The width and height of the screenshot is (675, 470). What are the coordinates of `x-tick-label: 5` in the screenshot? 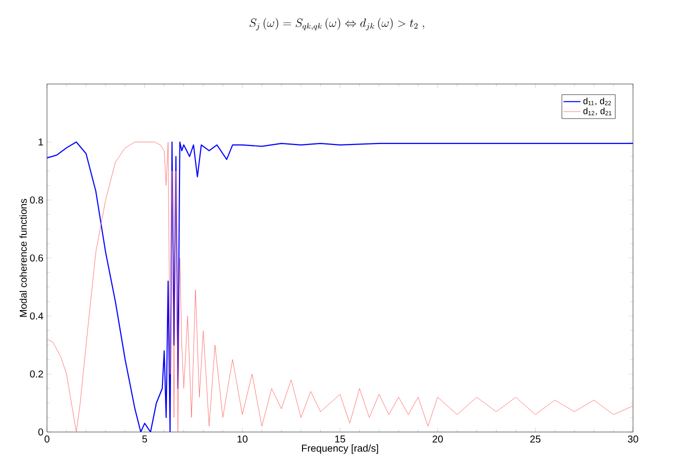 It's located at (145, 439).